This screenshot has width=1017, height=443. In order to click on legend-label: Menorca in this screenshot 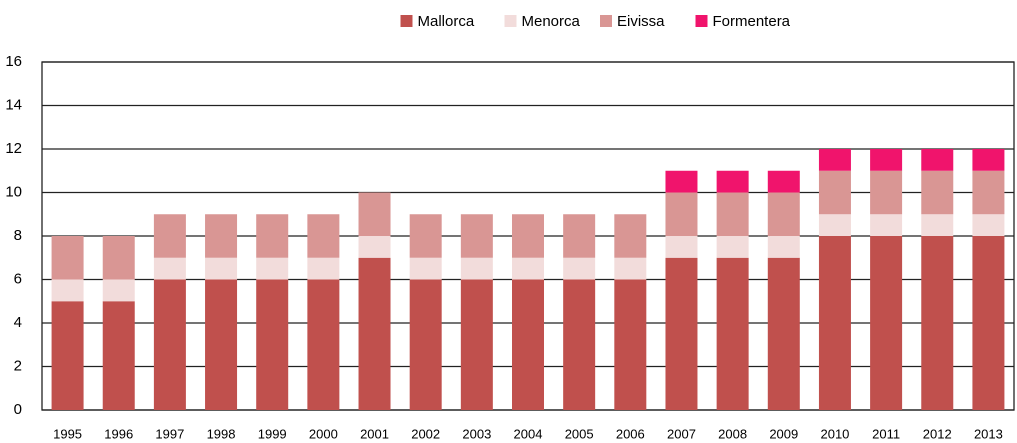, I will do `click(551, 21)`.